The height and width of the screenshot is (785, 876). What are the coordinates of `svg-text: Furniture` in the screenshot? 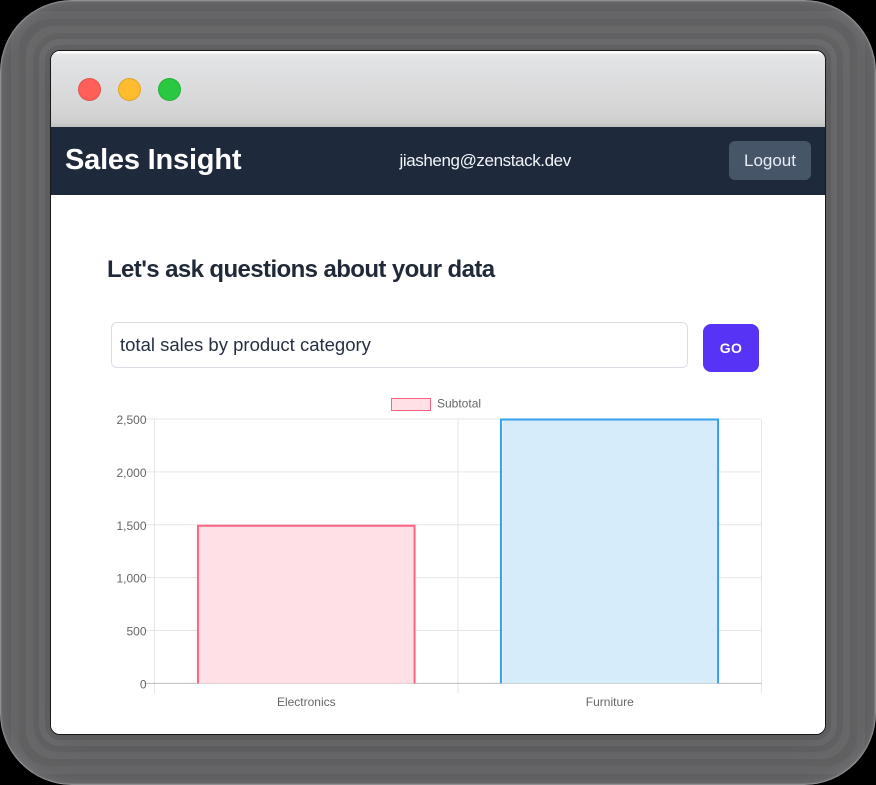 It's located at (610, 702).